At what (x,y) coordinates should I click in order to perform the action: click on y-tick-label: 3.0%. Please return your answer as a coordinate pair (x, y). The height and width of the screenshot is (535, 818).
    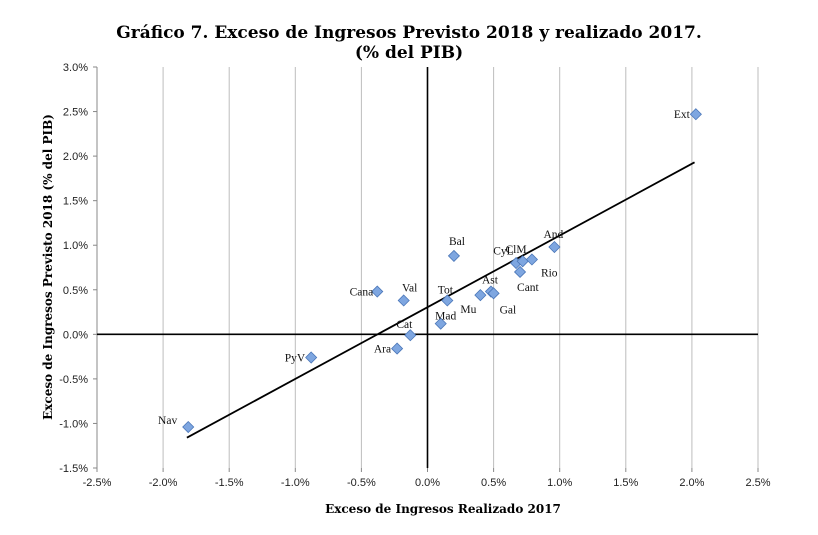
    Looking at the image, I should click on (75, 68).